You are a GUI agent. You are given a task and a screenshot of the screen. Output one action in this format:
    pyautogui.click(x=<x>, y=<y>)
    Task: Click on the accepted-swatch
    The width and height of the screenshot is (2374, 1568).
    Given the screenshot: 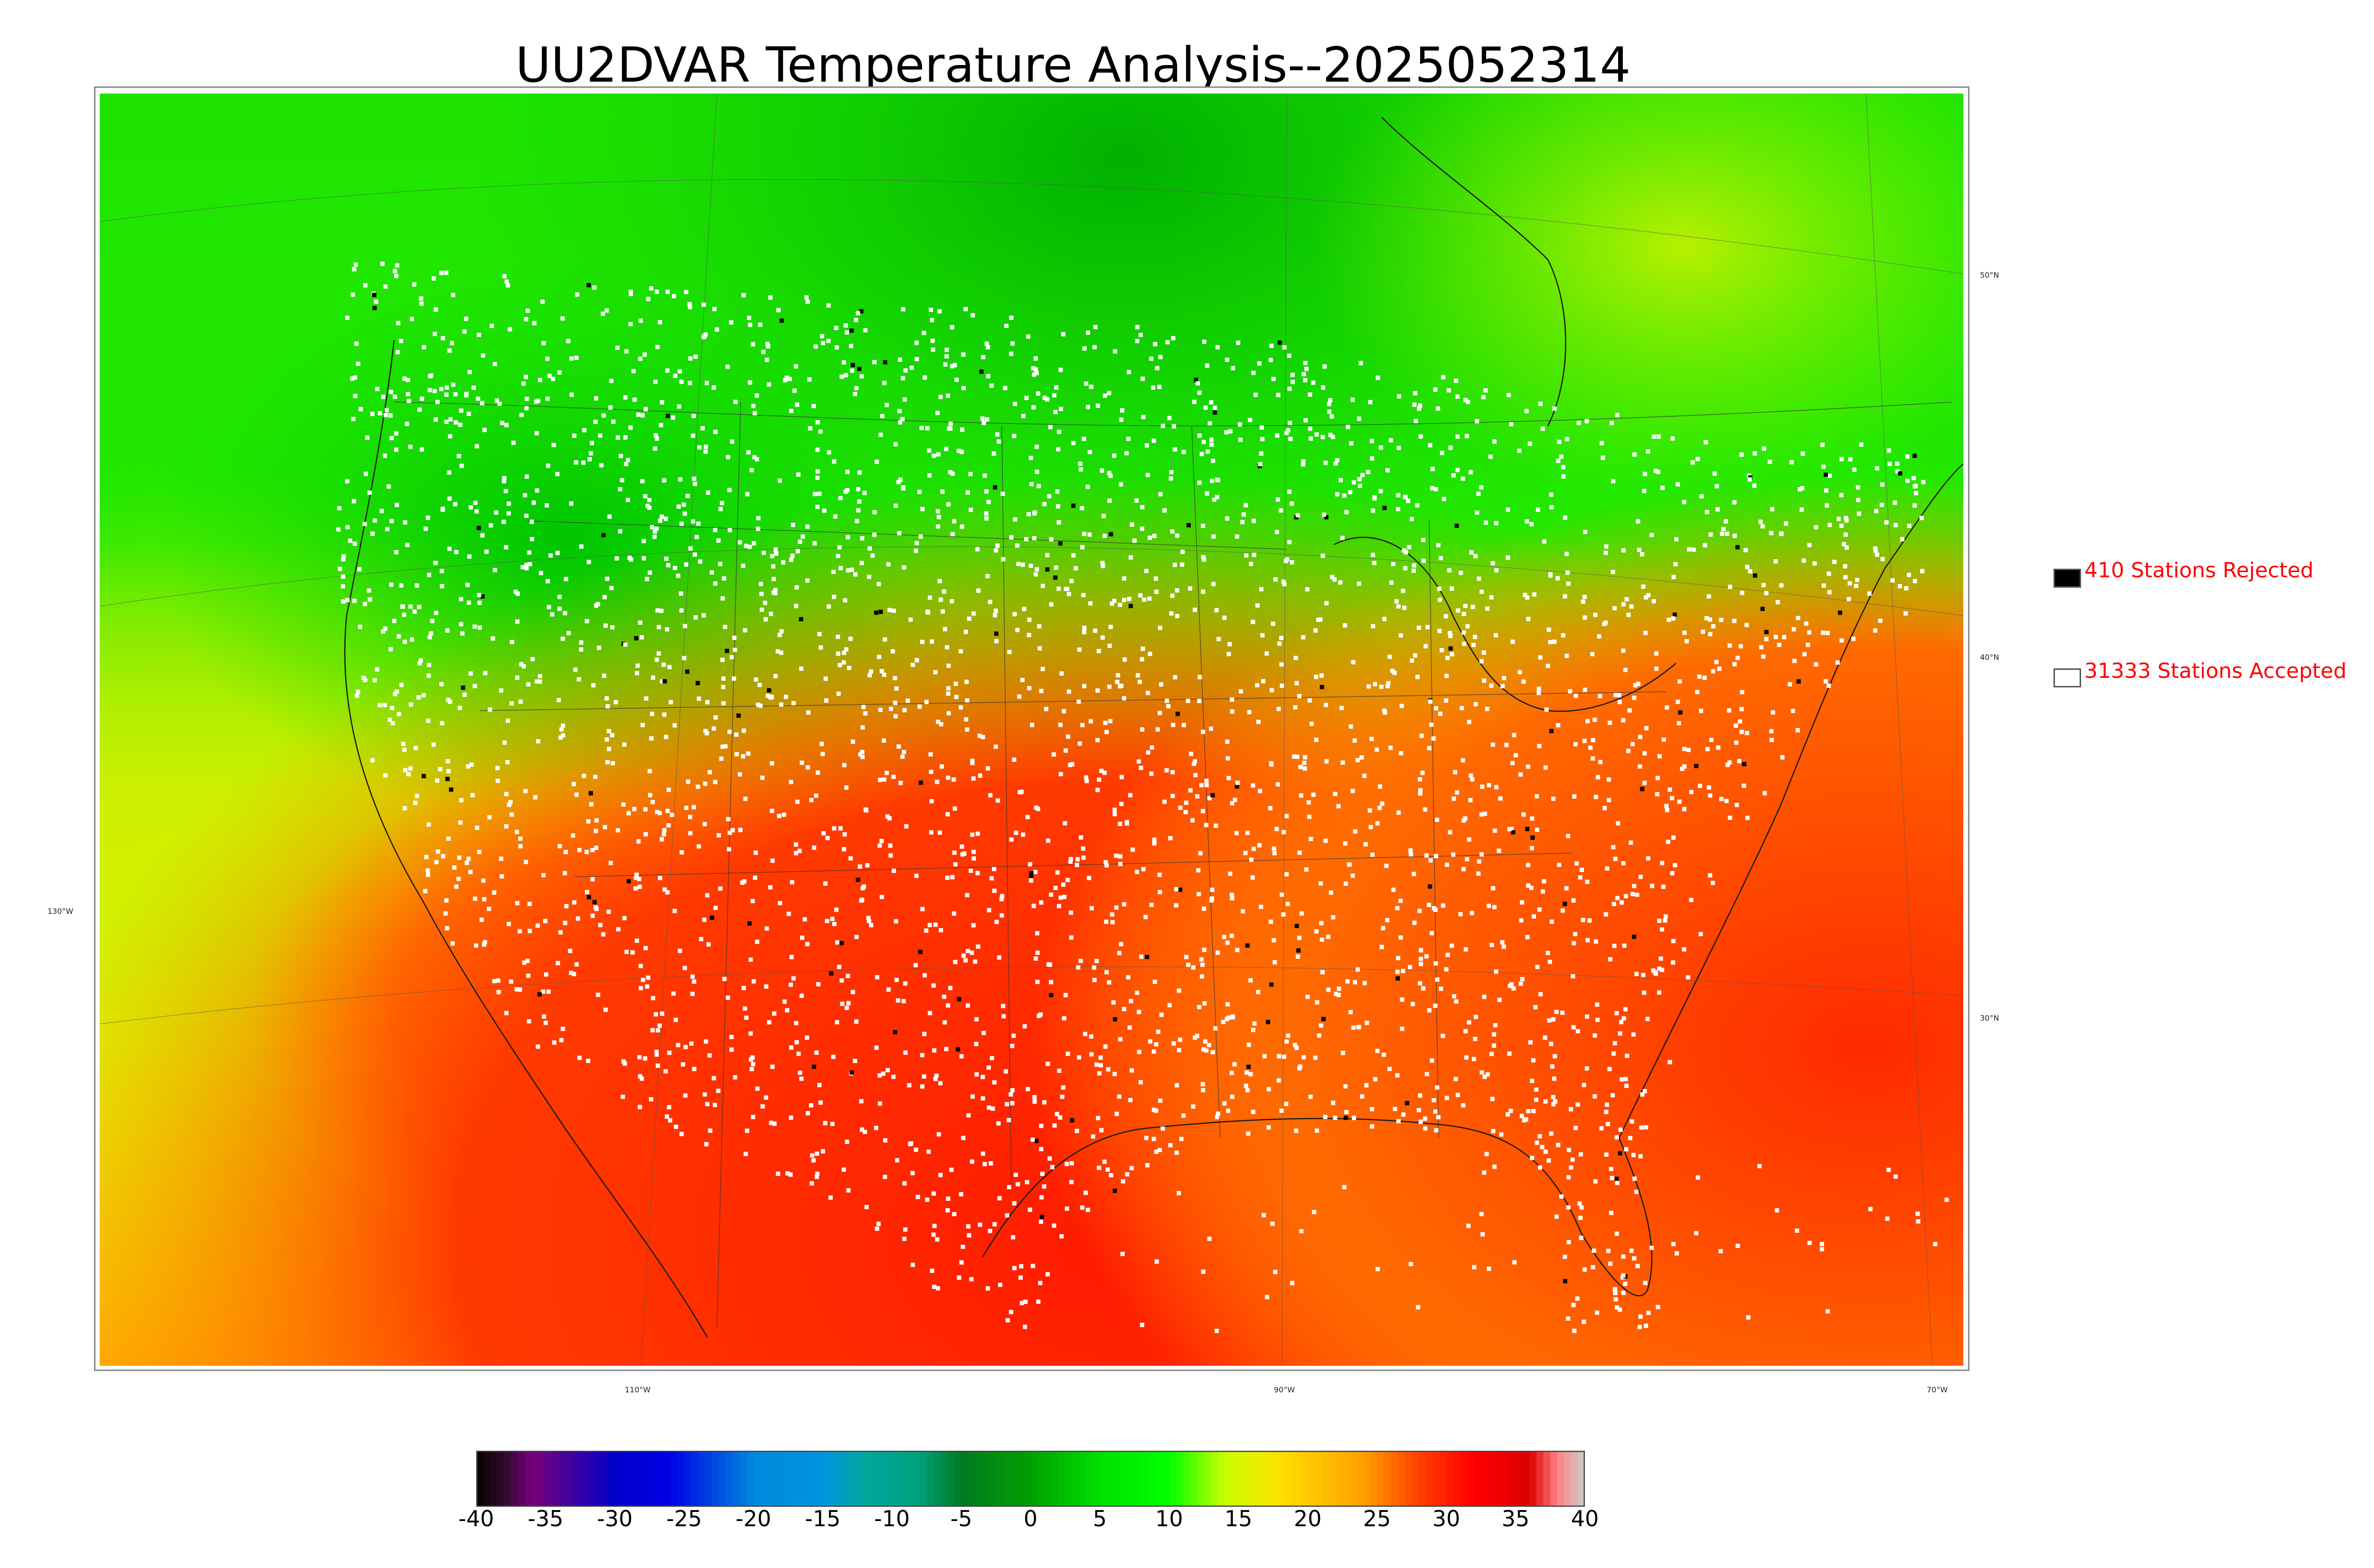 What is the action you would take?
    pyautogui.click(x=2067, y=678)
    